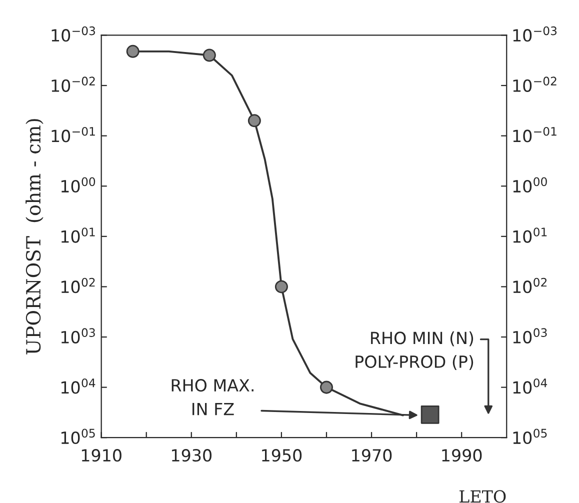  I want to click on x-tick-label: 1910, so click(102, 455).